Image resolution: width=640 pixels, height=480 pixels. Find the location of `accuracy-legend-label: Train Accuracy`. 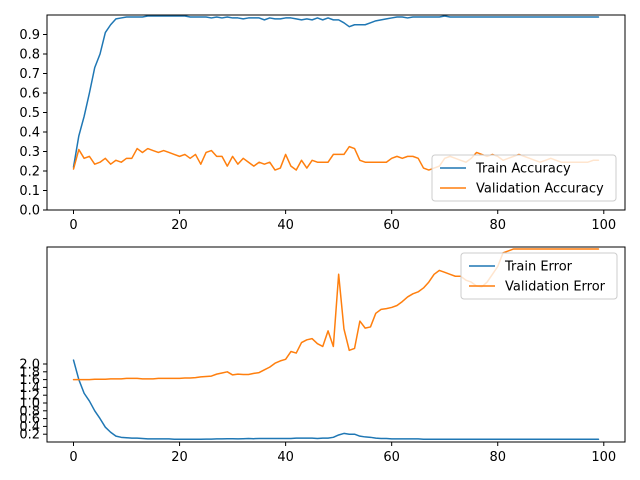

accuracy-legend-label: Train Accuracy is located at coordinates (523, 169).